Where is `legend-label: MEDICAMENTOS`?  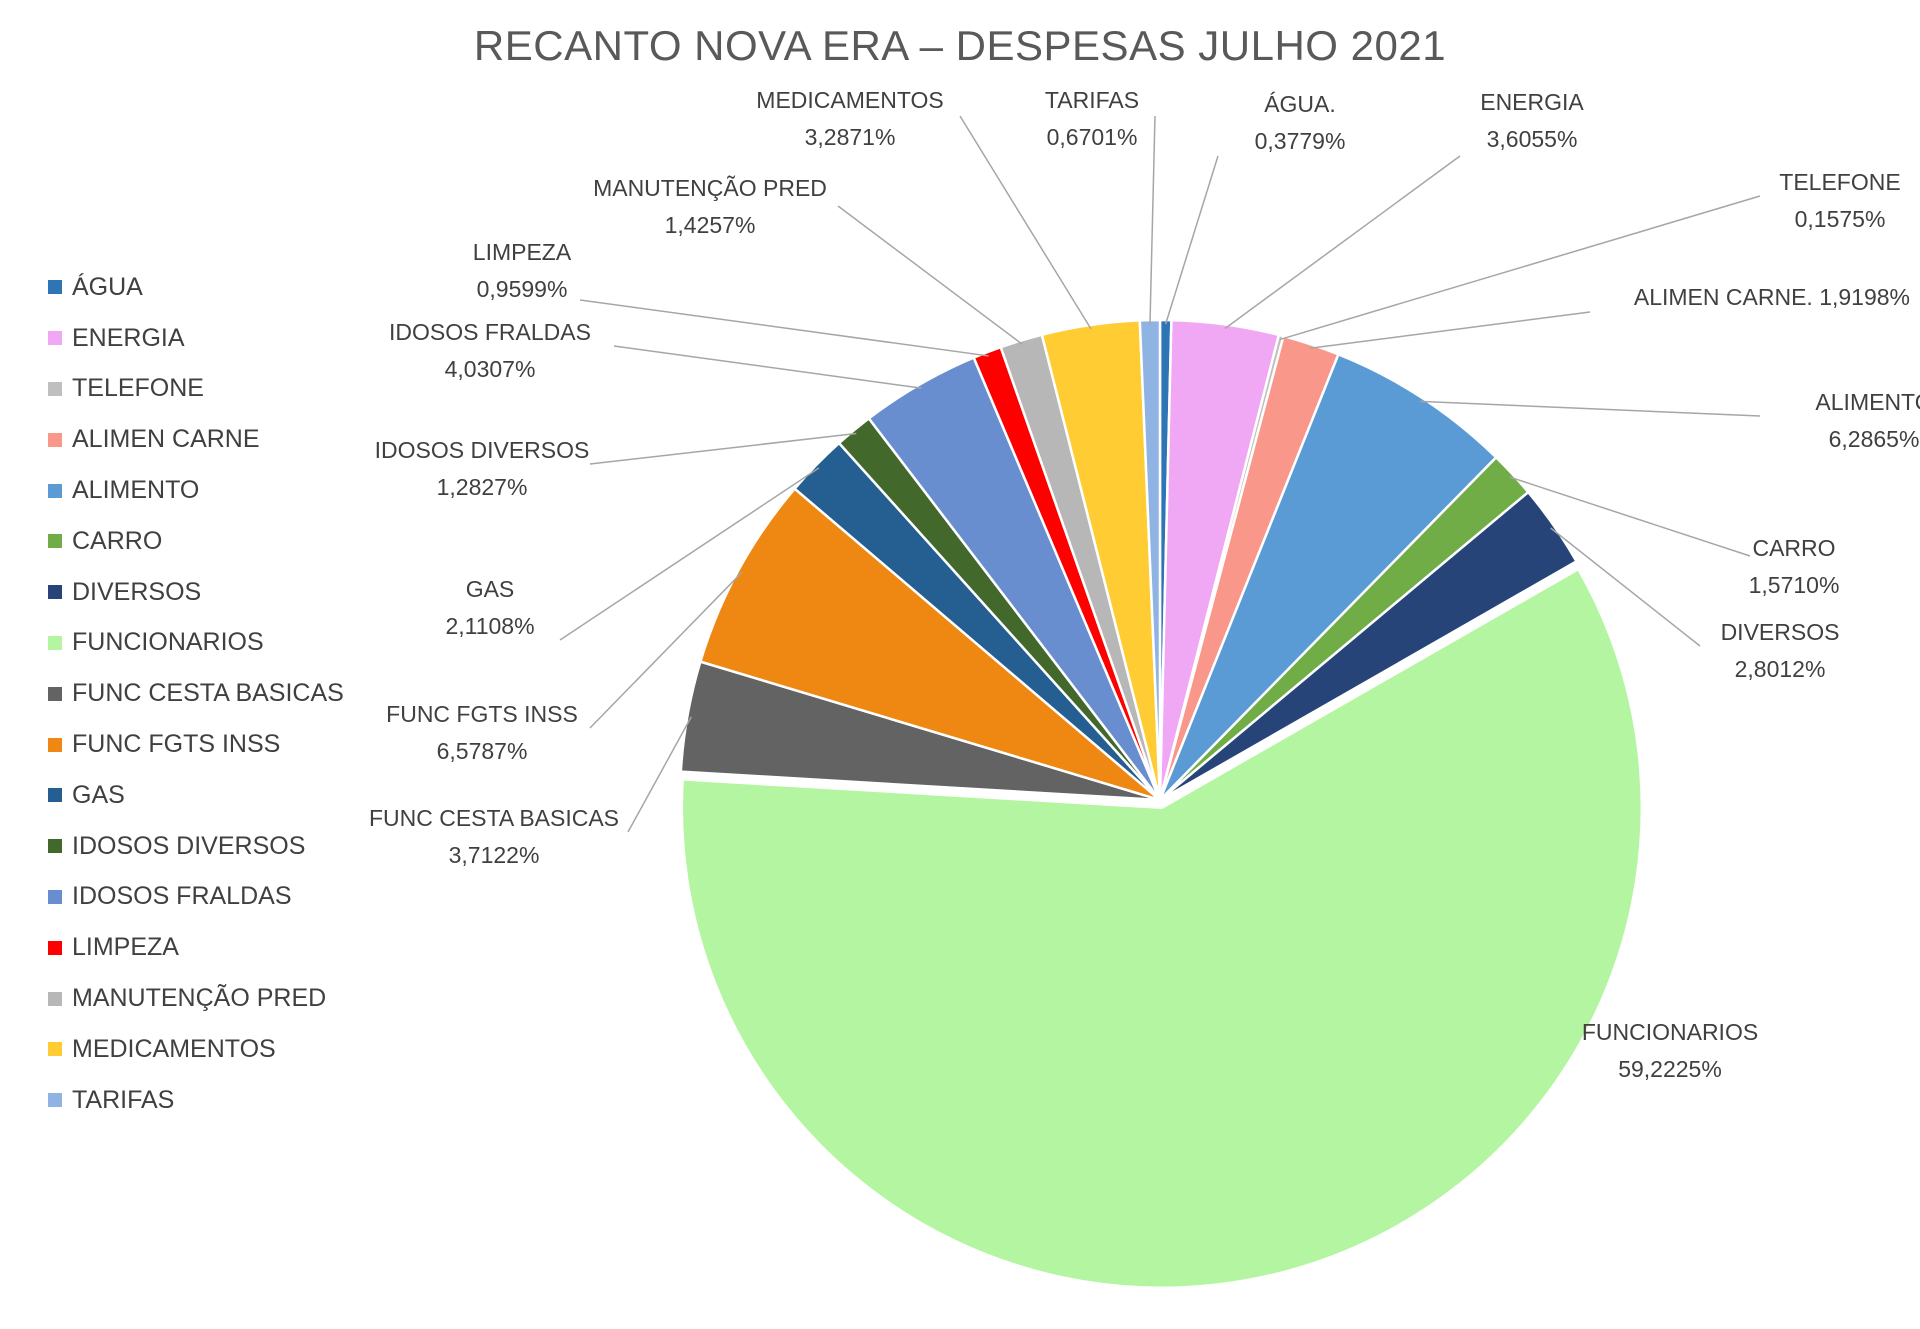 legend-label: MEDICAMENTOS is located at coordinates (174, 1048).